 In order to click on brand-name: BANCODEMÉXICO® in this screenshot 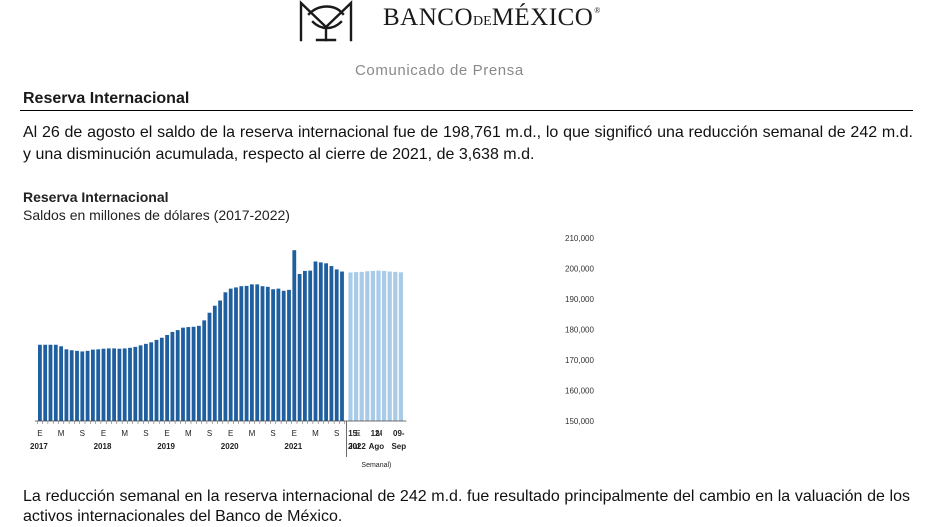, I will do `click(492, 18)`.